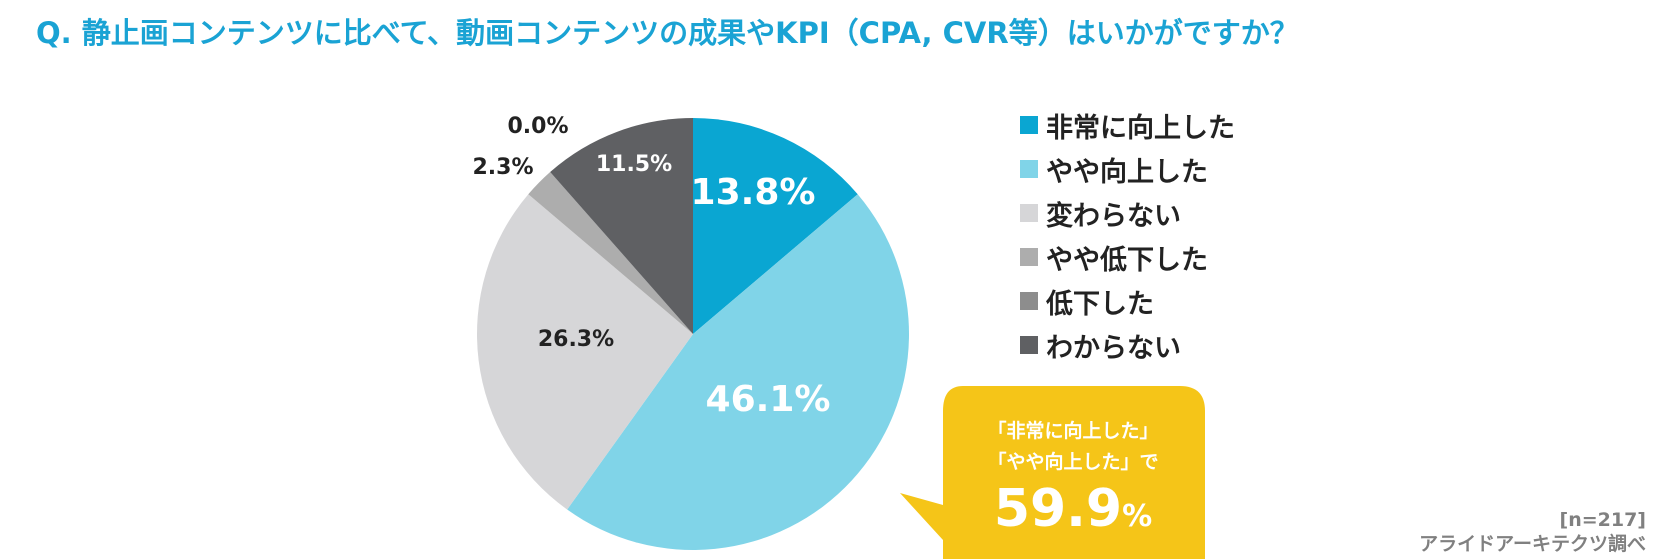 This screenshot has height=559, width=1664. I want to click on chart-legend: 非常に向上した やや向上した 変わらない やや低下した 低下した わからない, so click(1127, 235).